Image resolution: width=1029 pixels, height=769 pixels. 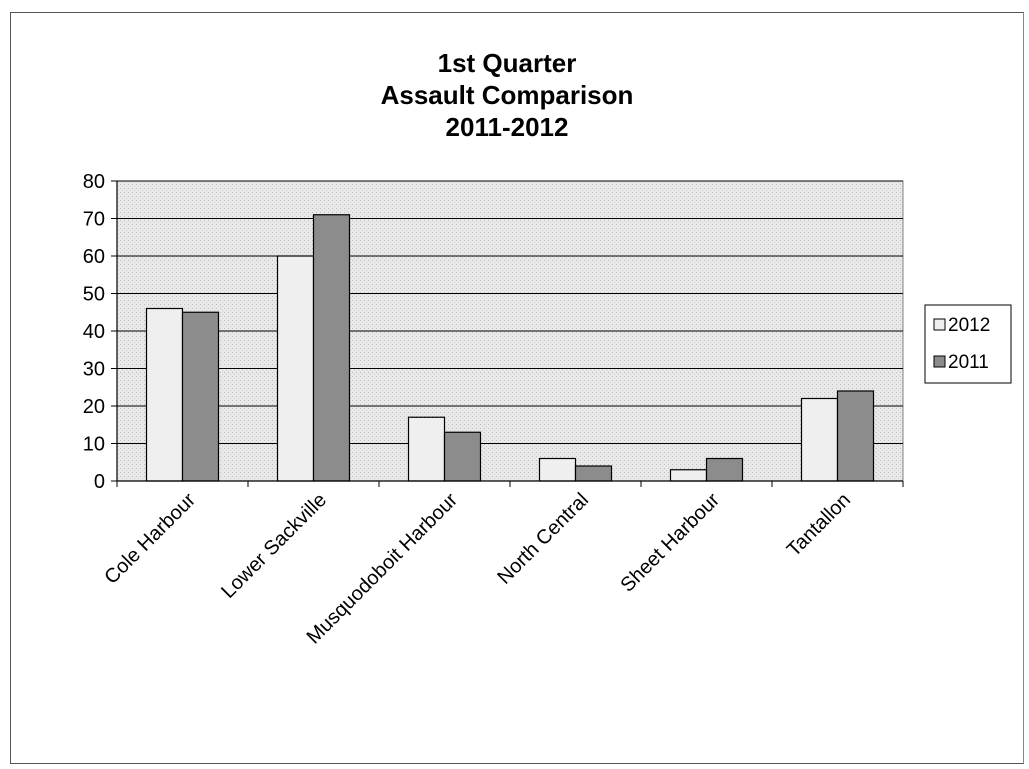 What do you see at coordinates (295, 368) in the screenshot?
I see `bar-2012-lower-sackville` at bounding box center [295, 368].